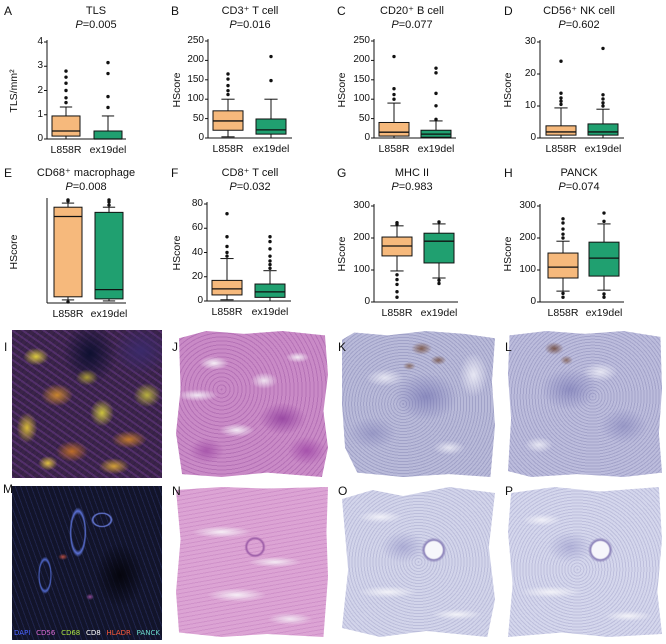 The height and width of the screenshot is (644, 666). What do you see at coordinates (341, 11) in the screenshot?
I see `panel-letter-c: C` at bounding box center [341, 11].